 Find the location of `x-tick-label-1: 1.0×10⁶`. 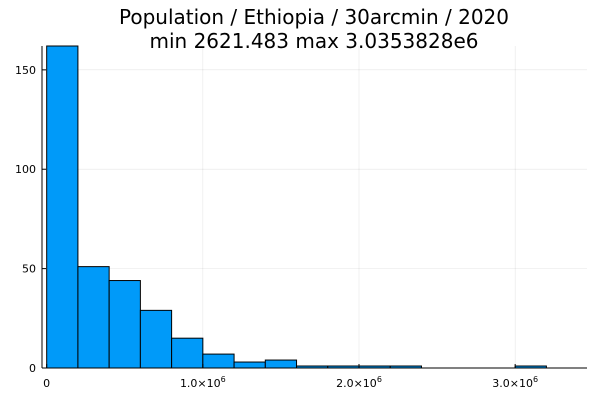

x-tick-label-1: 1.0×10⁶ is located at coordinates (203, 382).